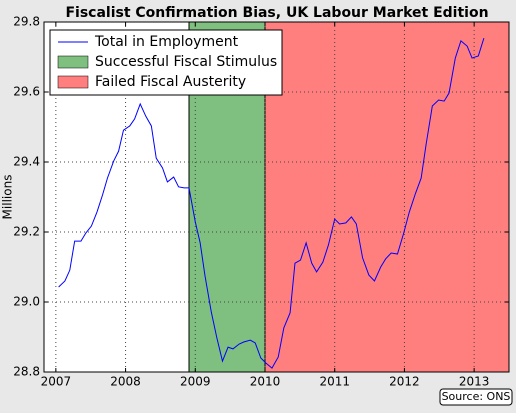 Image resolution: width=516 pixels, height=413 pixels. Describe the element at coordinates (26, 92) in the screenshot. I see `y-tick-label: 29.6` at that location.